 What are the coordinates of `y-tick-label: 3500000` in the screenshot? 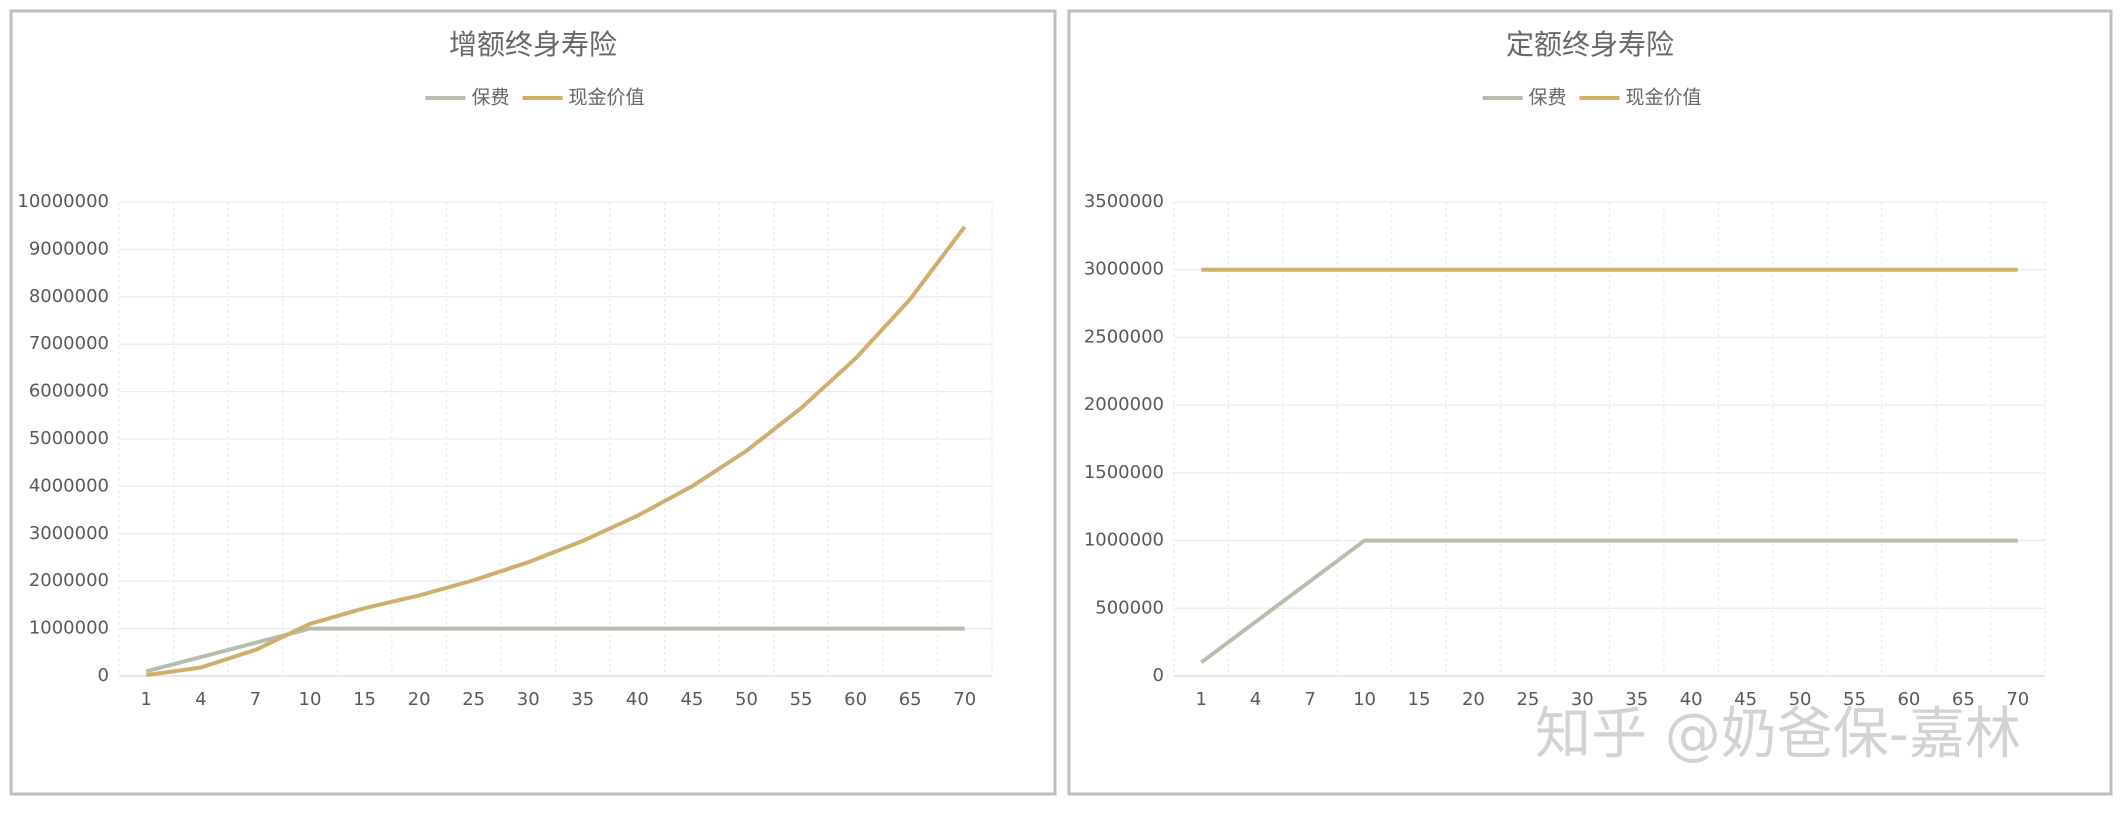 It's located at (1124, 201).